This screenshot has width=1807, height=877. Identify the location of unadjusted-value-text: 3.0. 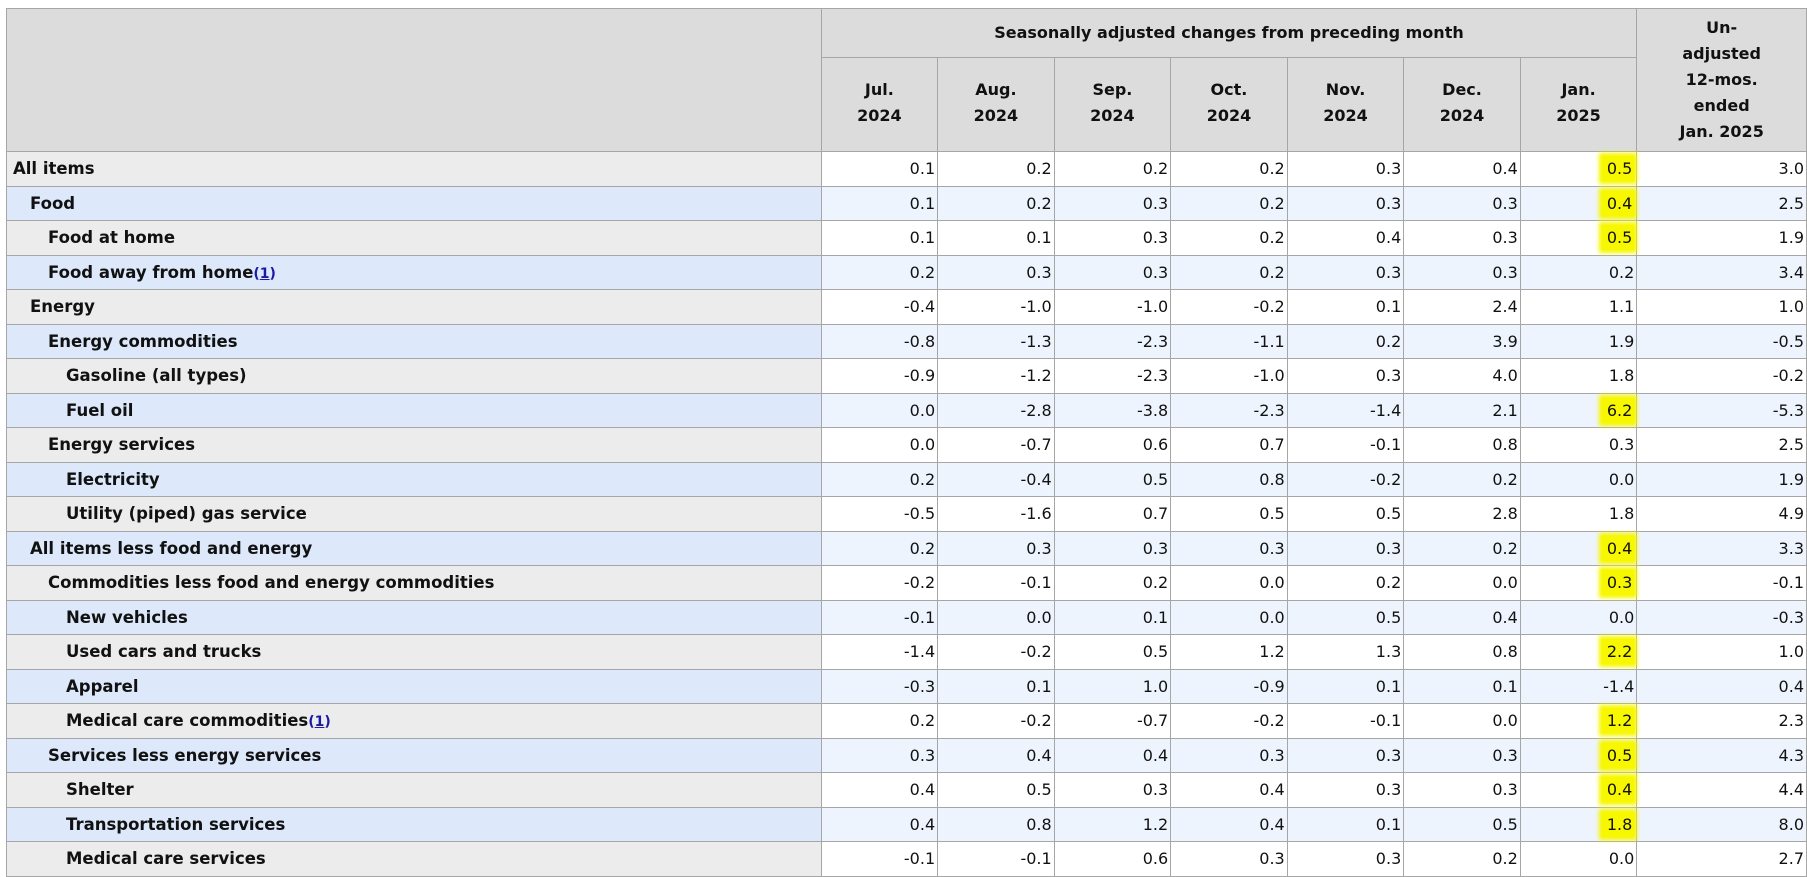
(1791, 169).